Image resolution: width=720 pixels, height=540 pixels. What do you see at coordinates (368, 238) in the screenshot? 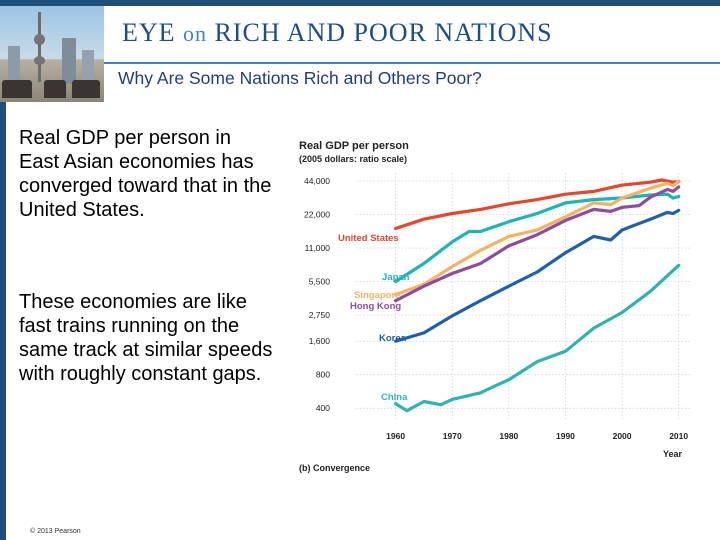
I see `series-label-united-states: United States` at bounding box center [368, 238].